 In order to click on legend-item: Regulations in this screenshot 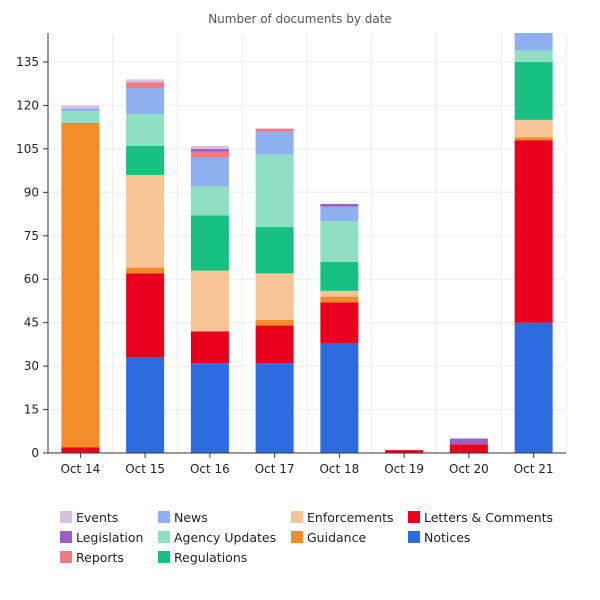, I will do `click(224, 557)`.